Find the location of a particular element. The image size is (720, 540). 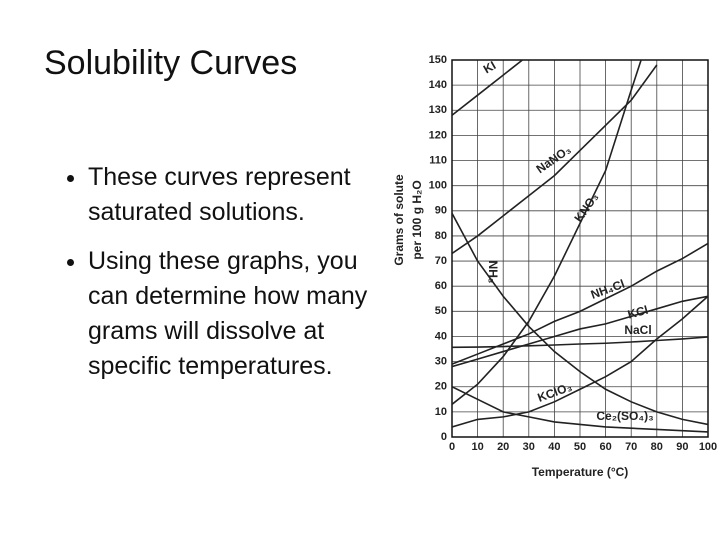

x-tick-label: 20 is located at coordinates (503, 447).